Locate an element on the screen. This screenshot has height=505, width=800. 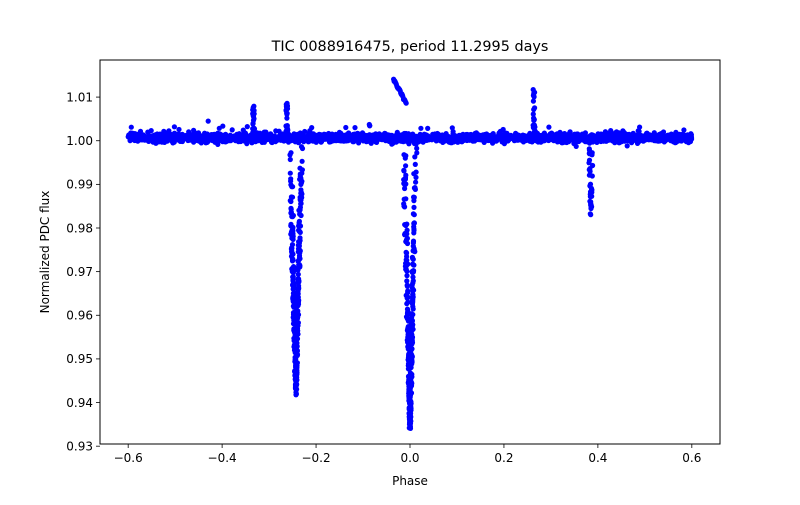
y-tick-label: 0.96 is located at coordinates (79, 316).